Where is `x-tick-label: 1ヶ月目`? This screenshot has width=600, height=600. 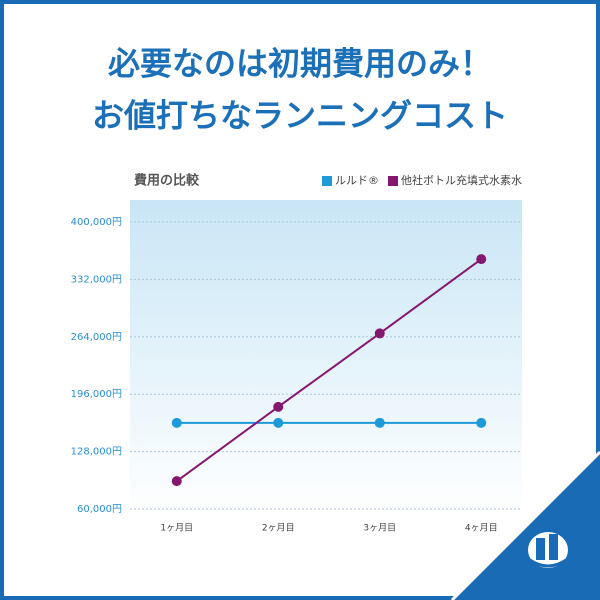 x-tick-label: 1ヶ月目 is located at coordinates (176, 528).